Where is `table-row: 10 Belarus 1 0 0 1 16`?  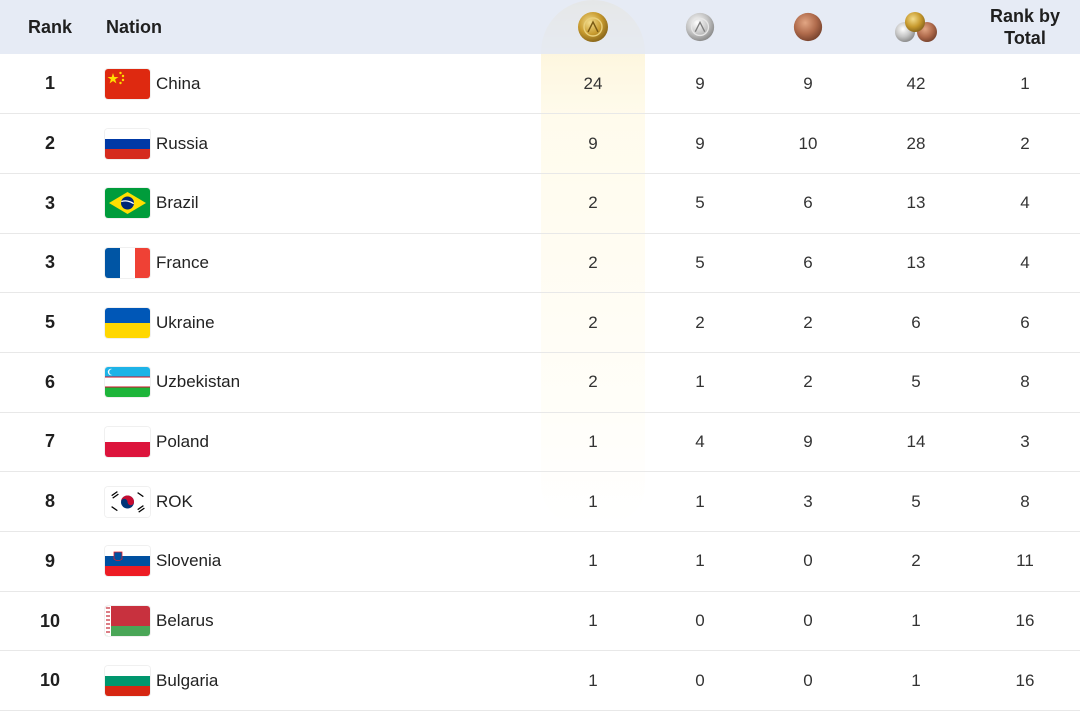 table-row: 10 Belarus 1 0 0 1 16 is located at coordinates (540, 621).